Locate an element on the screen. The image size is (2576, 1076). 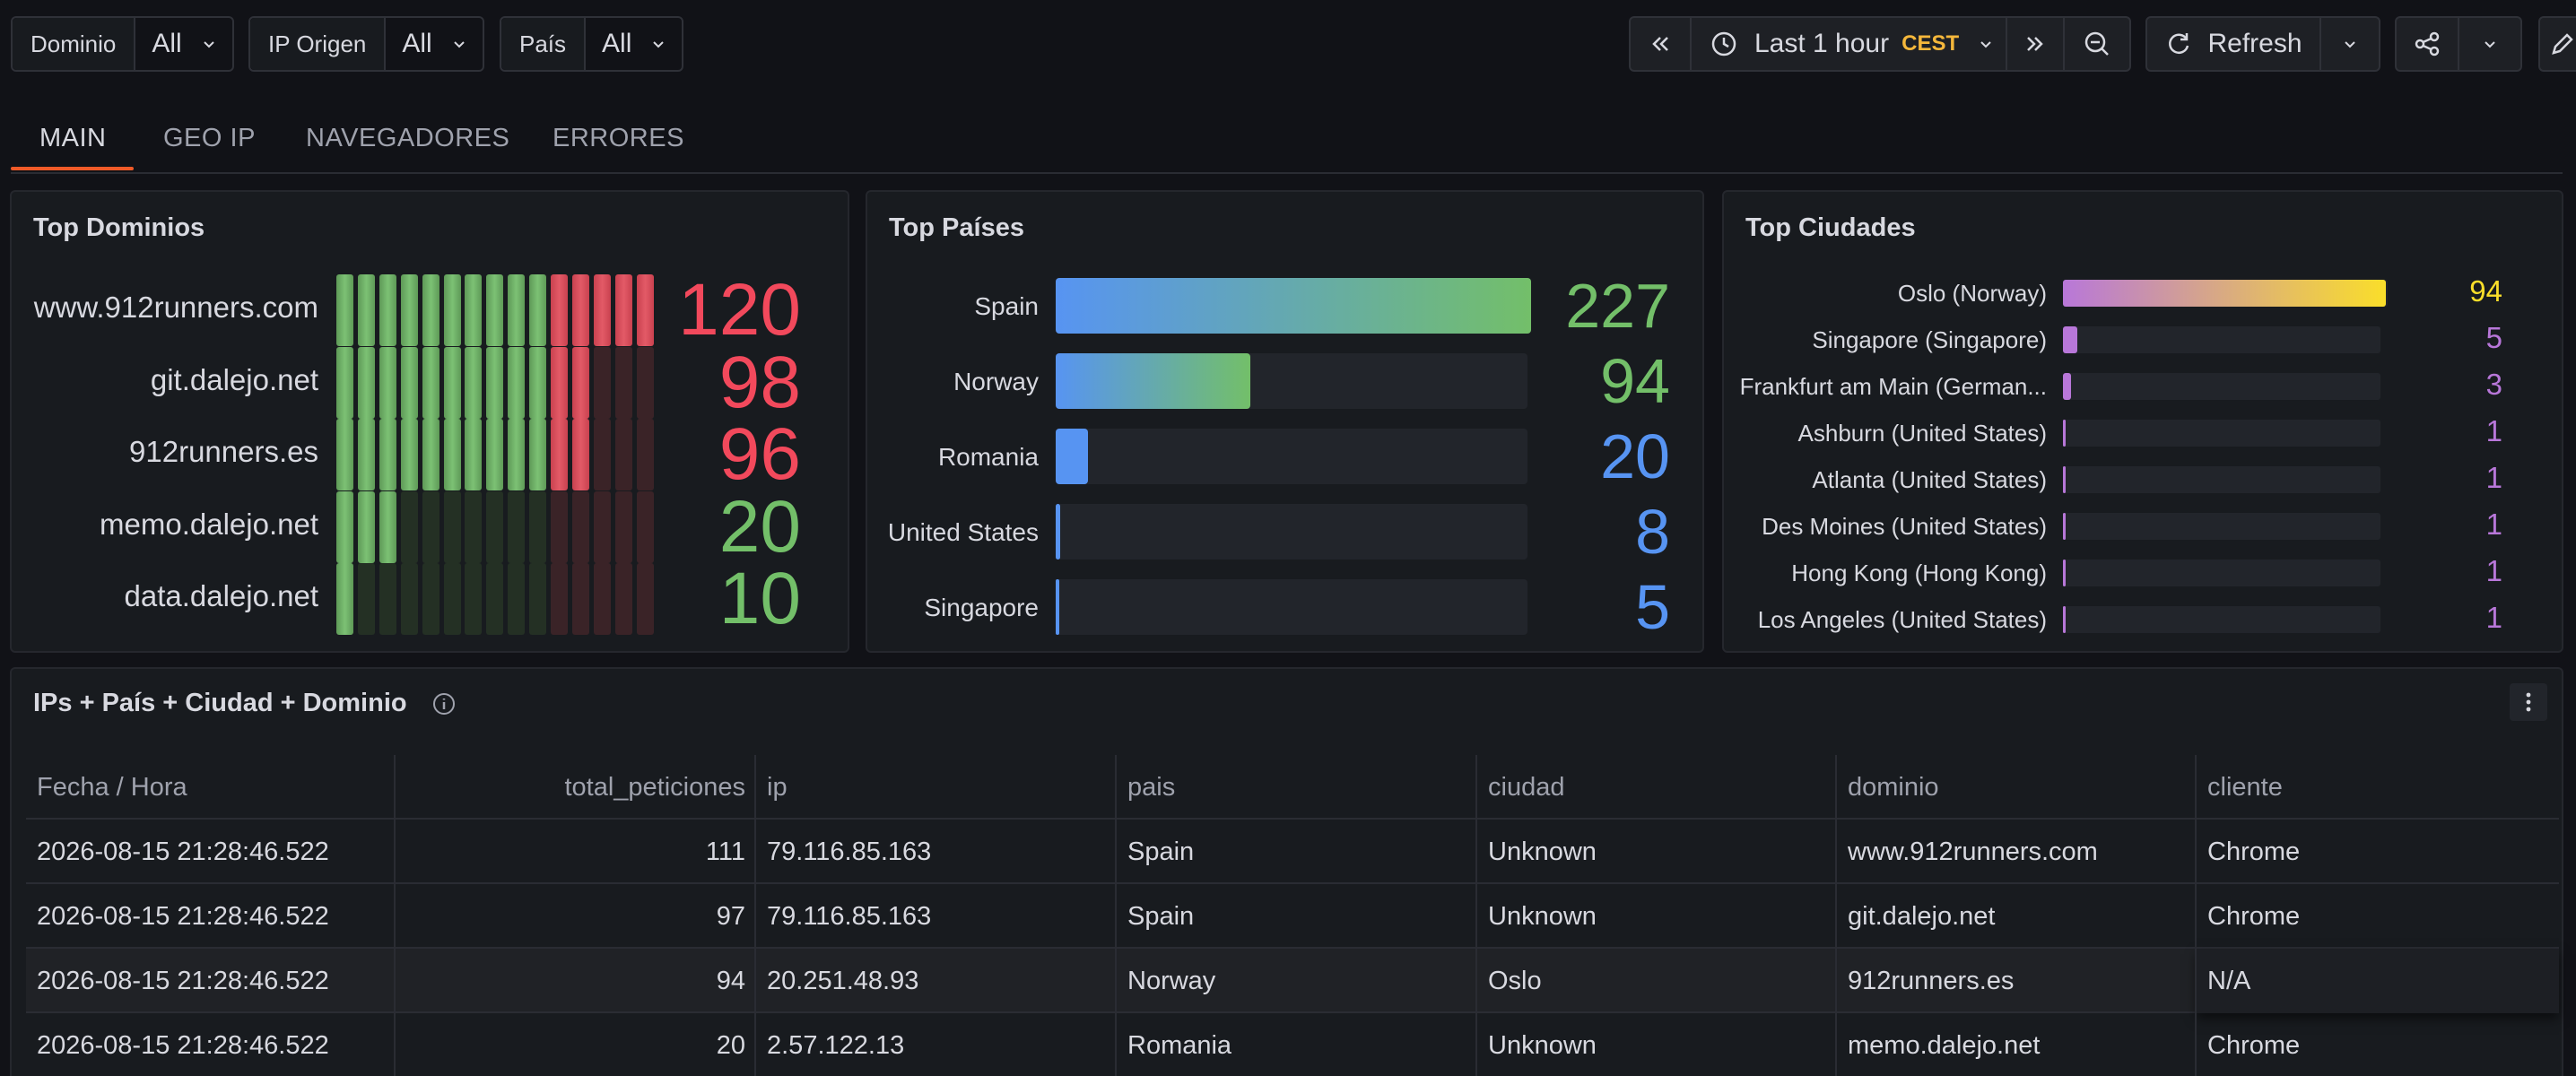
table-cell: 79.116.85.163 is located at coordinates (849, 916).